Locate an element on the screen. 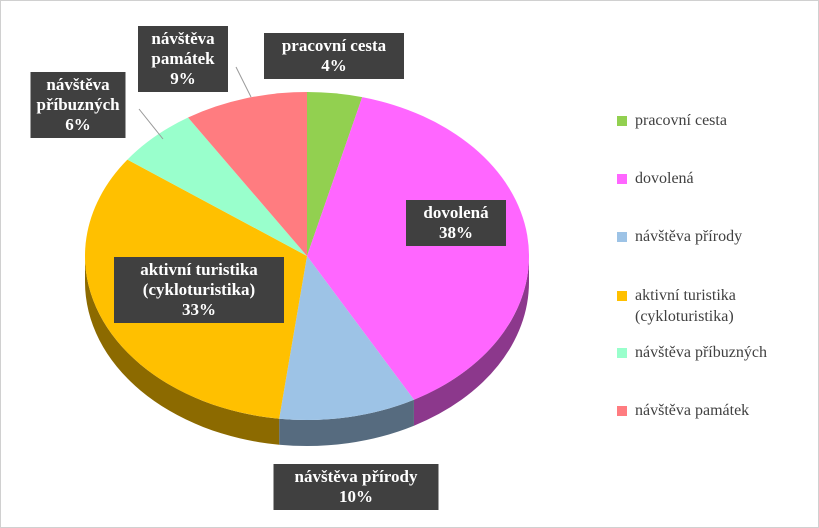 The width and height of the screenshot is (819, 528). legend-label: návštěva příbuzných is located at coordinates (726, 352).